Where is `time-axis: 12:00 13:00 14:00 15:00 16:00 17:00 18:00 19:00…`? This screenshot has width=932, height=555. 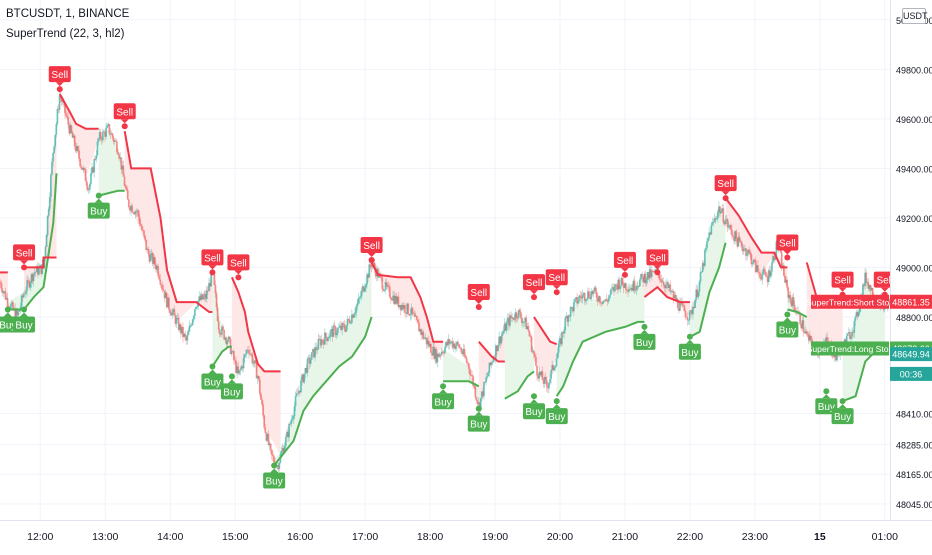
time-axis: 12:00 13:00 14:00 15:00 16:00 17:00 18:00 19:00… is located at coordinates (466, 535).